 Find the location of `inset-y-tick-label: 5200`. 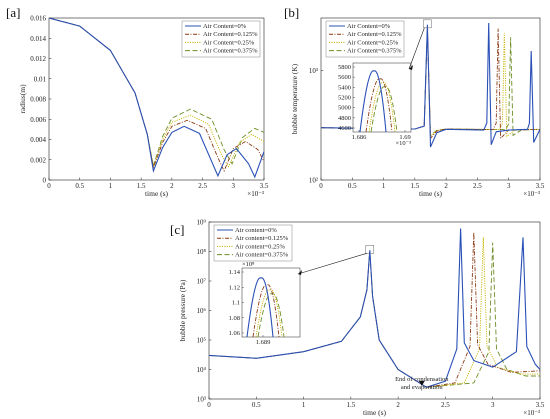

inset-y-tick-label: 5200 is located at coordinates (344, 98).